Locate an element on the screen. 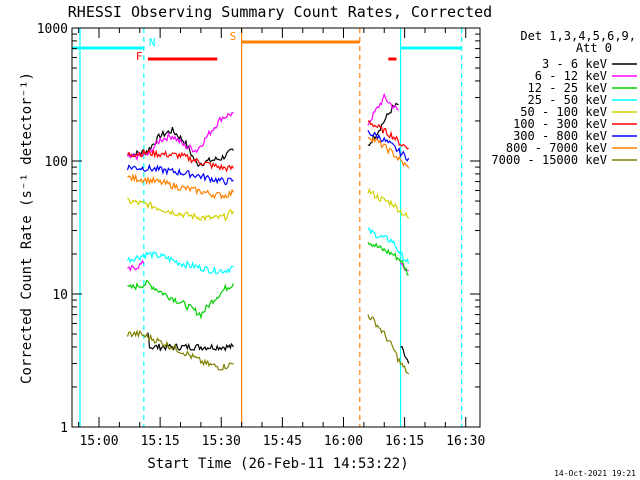 This screenshot has width=640, height=480. y-tick-label: 1000 is located at coordinates (52, 29).